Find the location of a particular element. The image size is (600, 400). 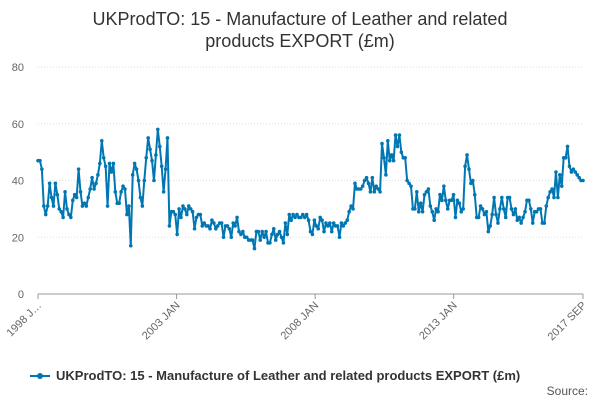

chart-title-line-2: products EXPORT (£m) is located at coordinates (300, 41).